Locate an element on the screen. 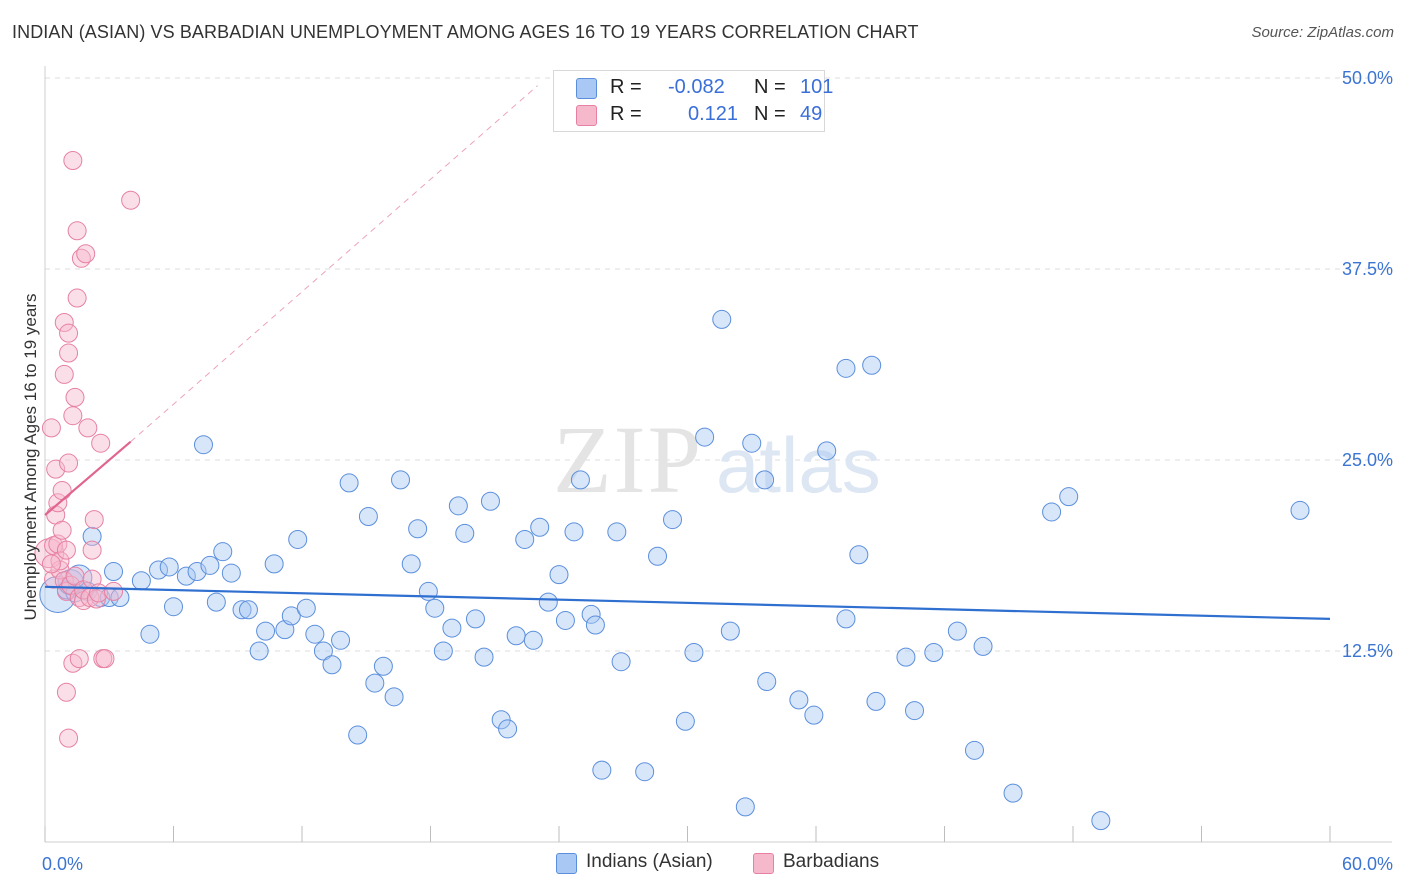  y-tick-label: 12.5% is located at coordinates (1367, 651).